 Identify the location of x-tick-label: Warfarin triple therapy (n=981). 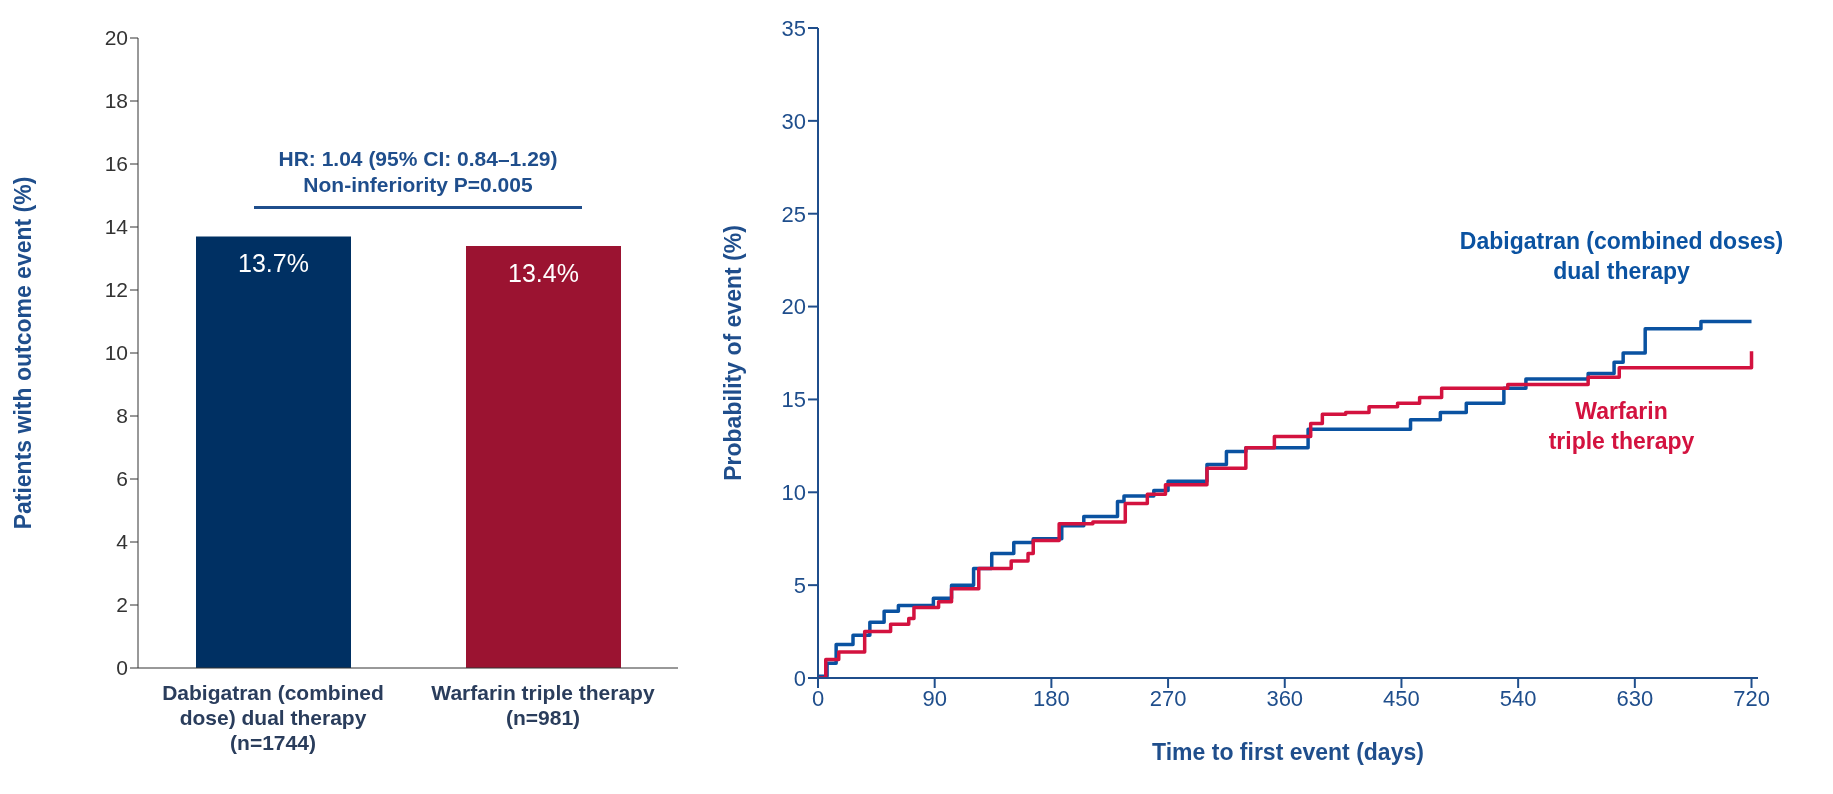
(543, 705).